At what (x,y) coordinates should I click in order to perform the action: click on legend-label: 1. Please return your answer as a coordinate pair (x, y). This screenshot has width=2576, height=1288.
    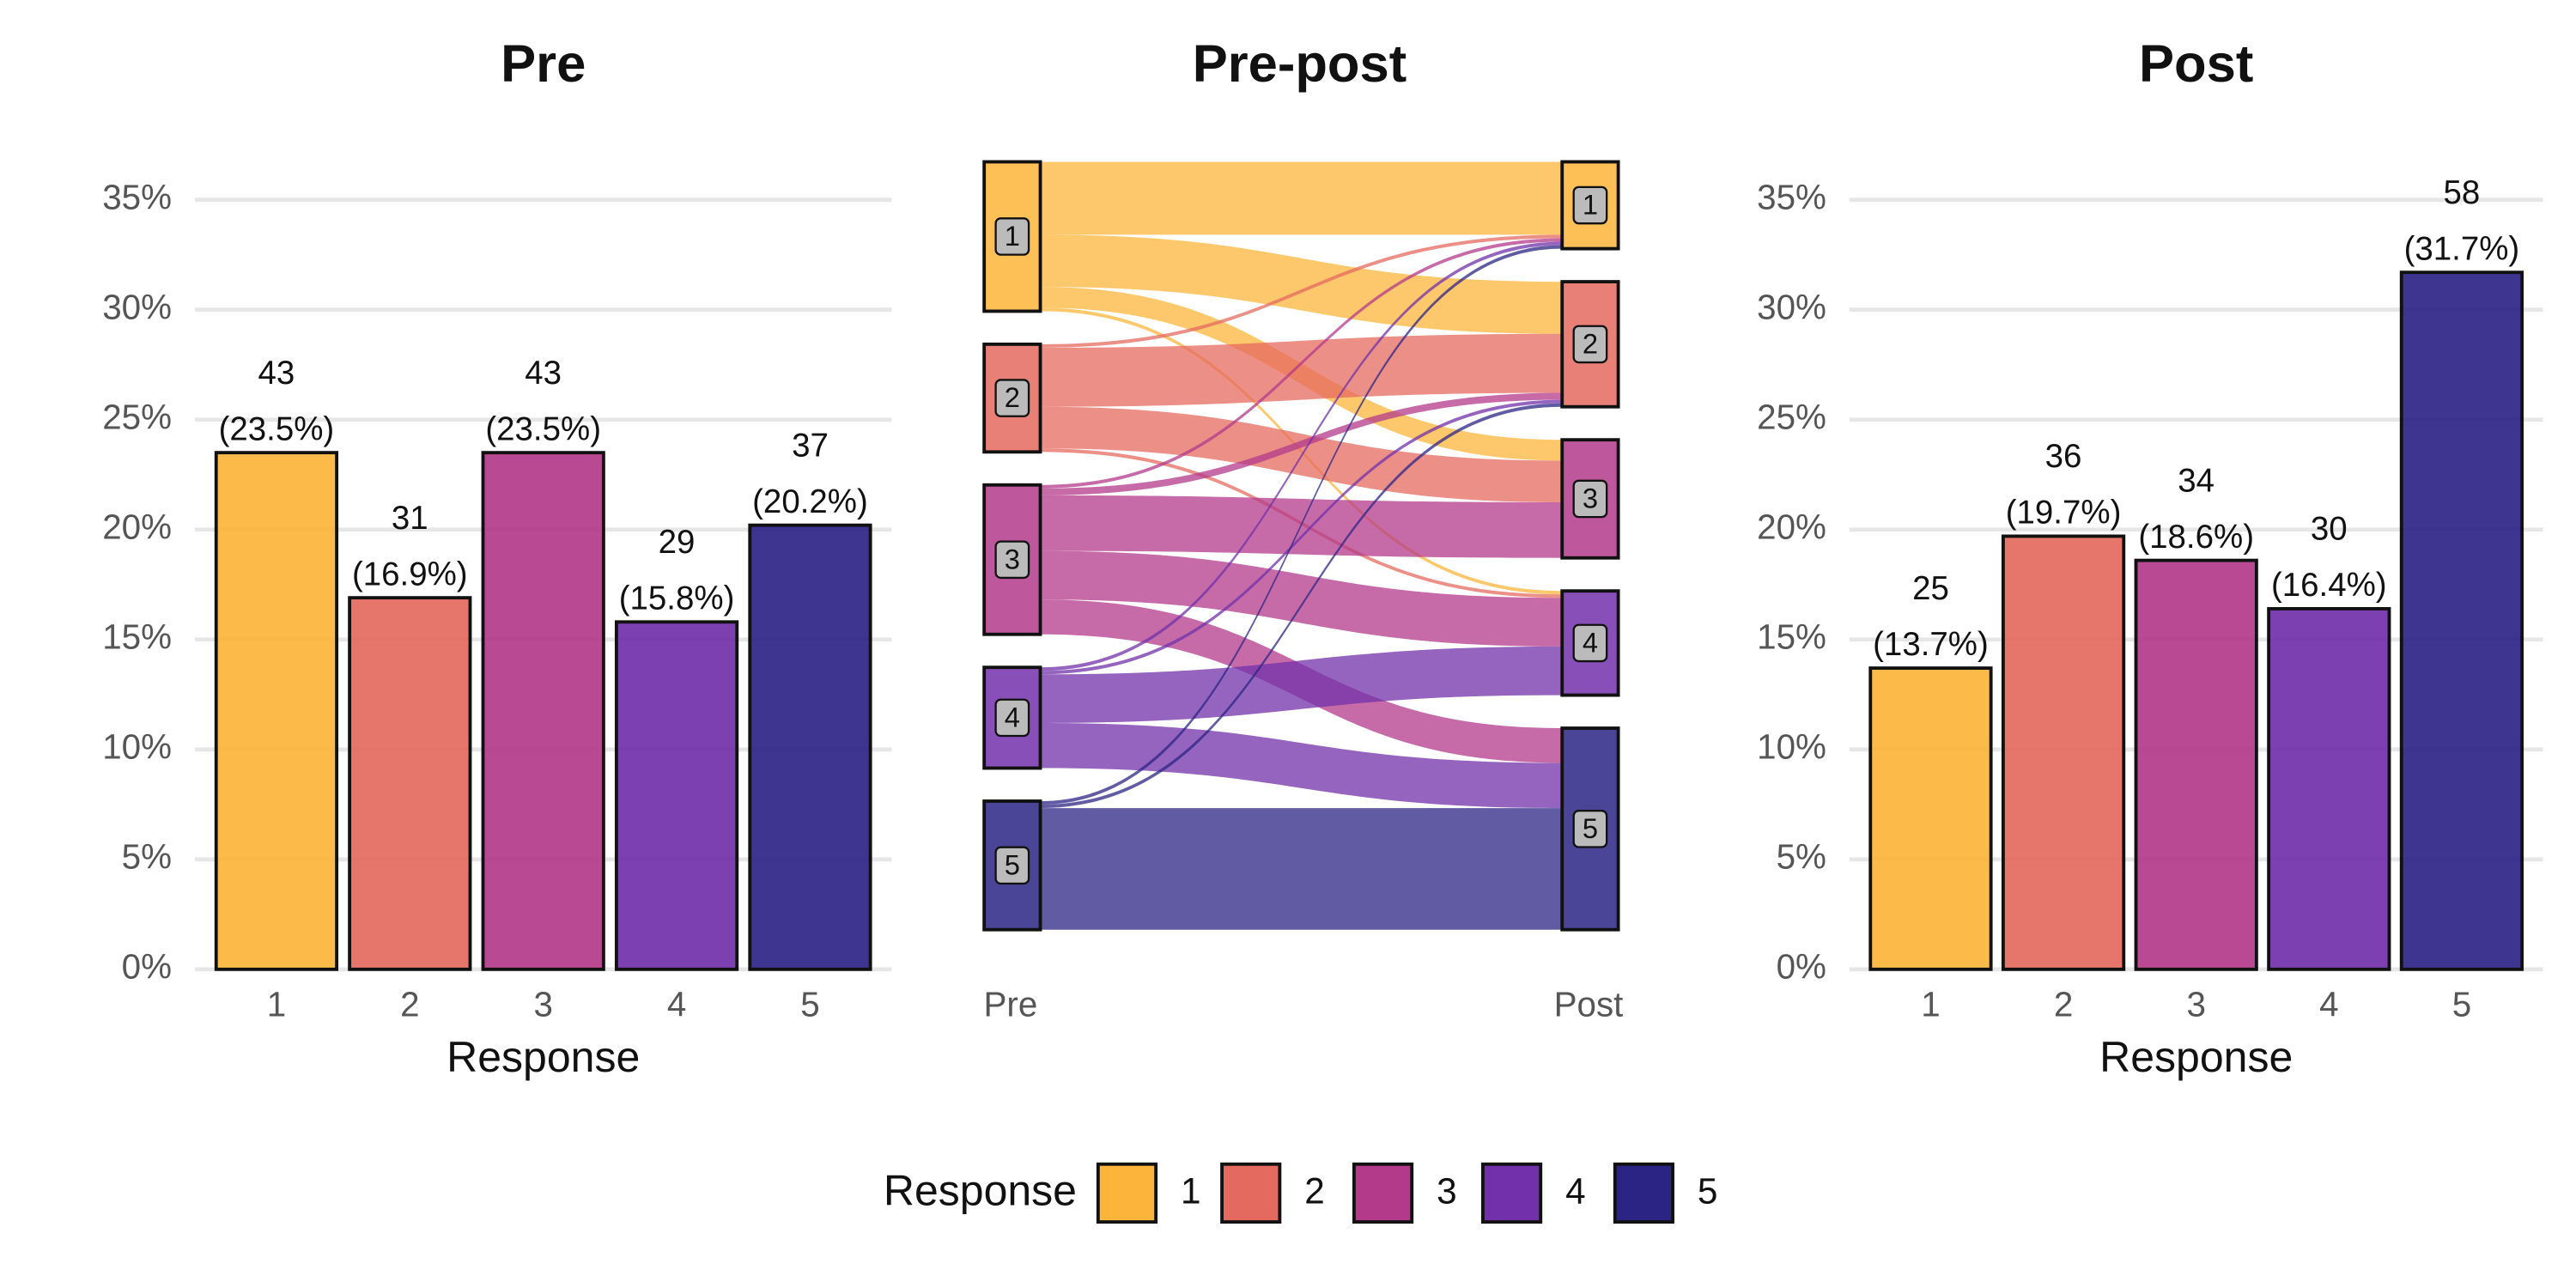
    Looking at the image, I should click on (1191, 1191).